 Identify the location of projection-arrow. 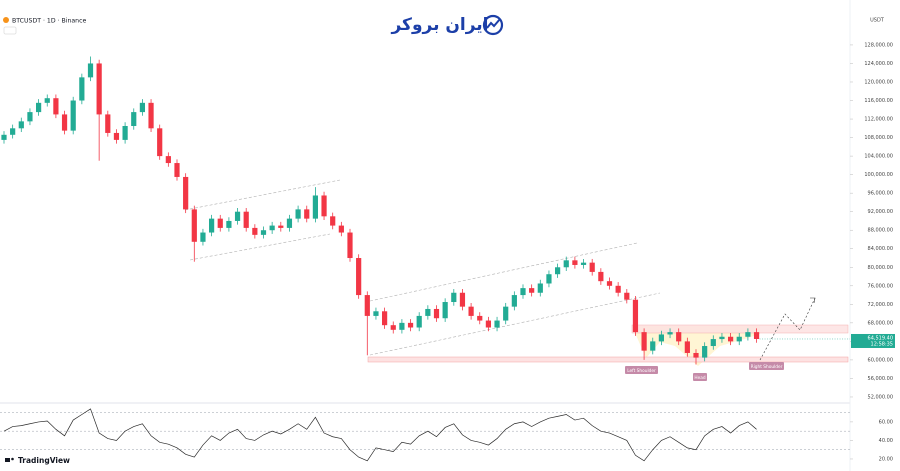
(813, 300).